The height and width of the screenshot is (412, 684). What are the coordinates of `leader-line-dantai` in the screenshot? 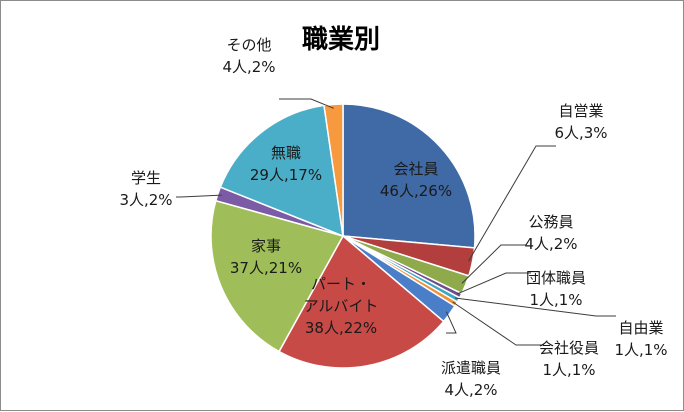 It's located at (494, 283).